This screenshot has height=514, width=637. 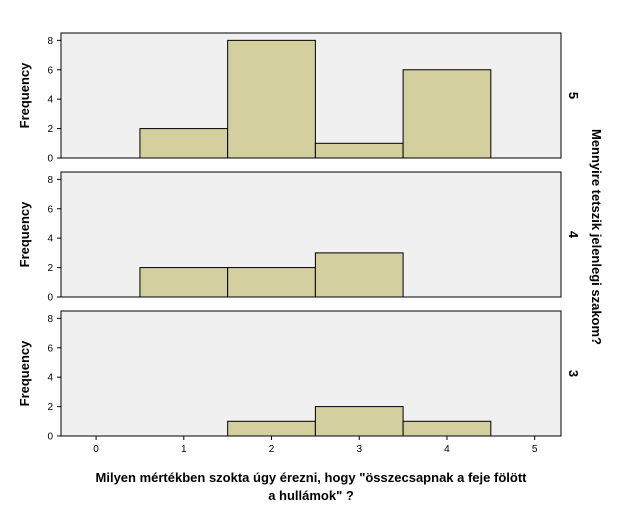 I want to click on x-tick-label: 5, so click(x=535, y=449).